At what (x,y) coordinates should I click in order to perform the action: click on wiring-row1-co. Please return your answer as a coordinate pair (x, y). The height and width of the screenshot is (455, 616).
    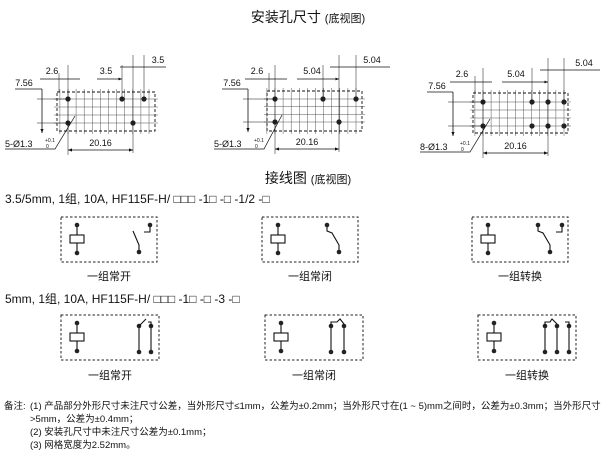
    Looking at the image, I should click on (520, 239).